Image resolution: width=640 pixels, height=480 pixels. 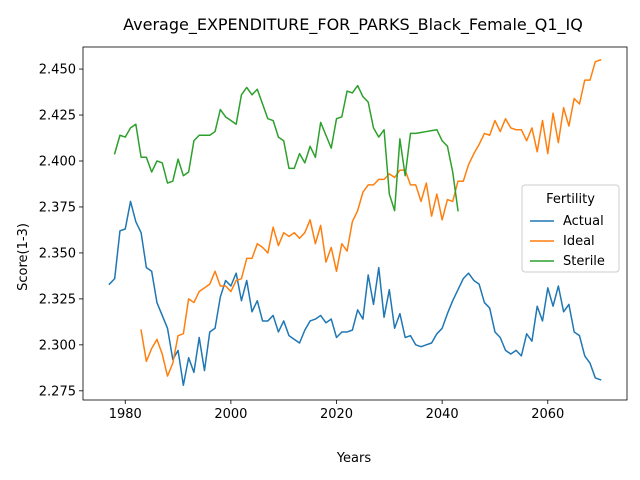 What do you see at coordinates (125, 414) in the screenshot?
I see `x-tick-label: 1980` at bounding box center [125, 414].